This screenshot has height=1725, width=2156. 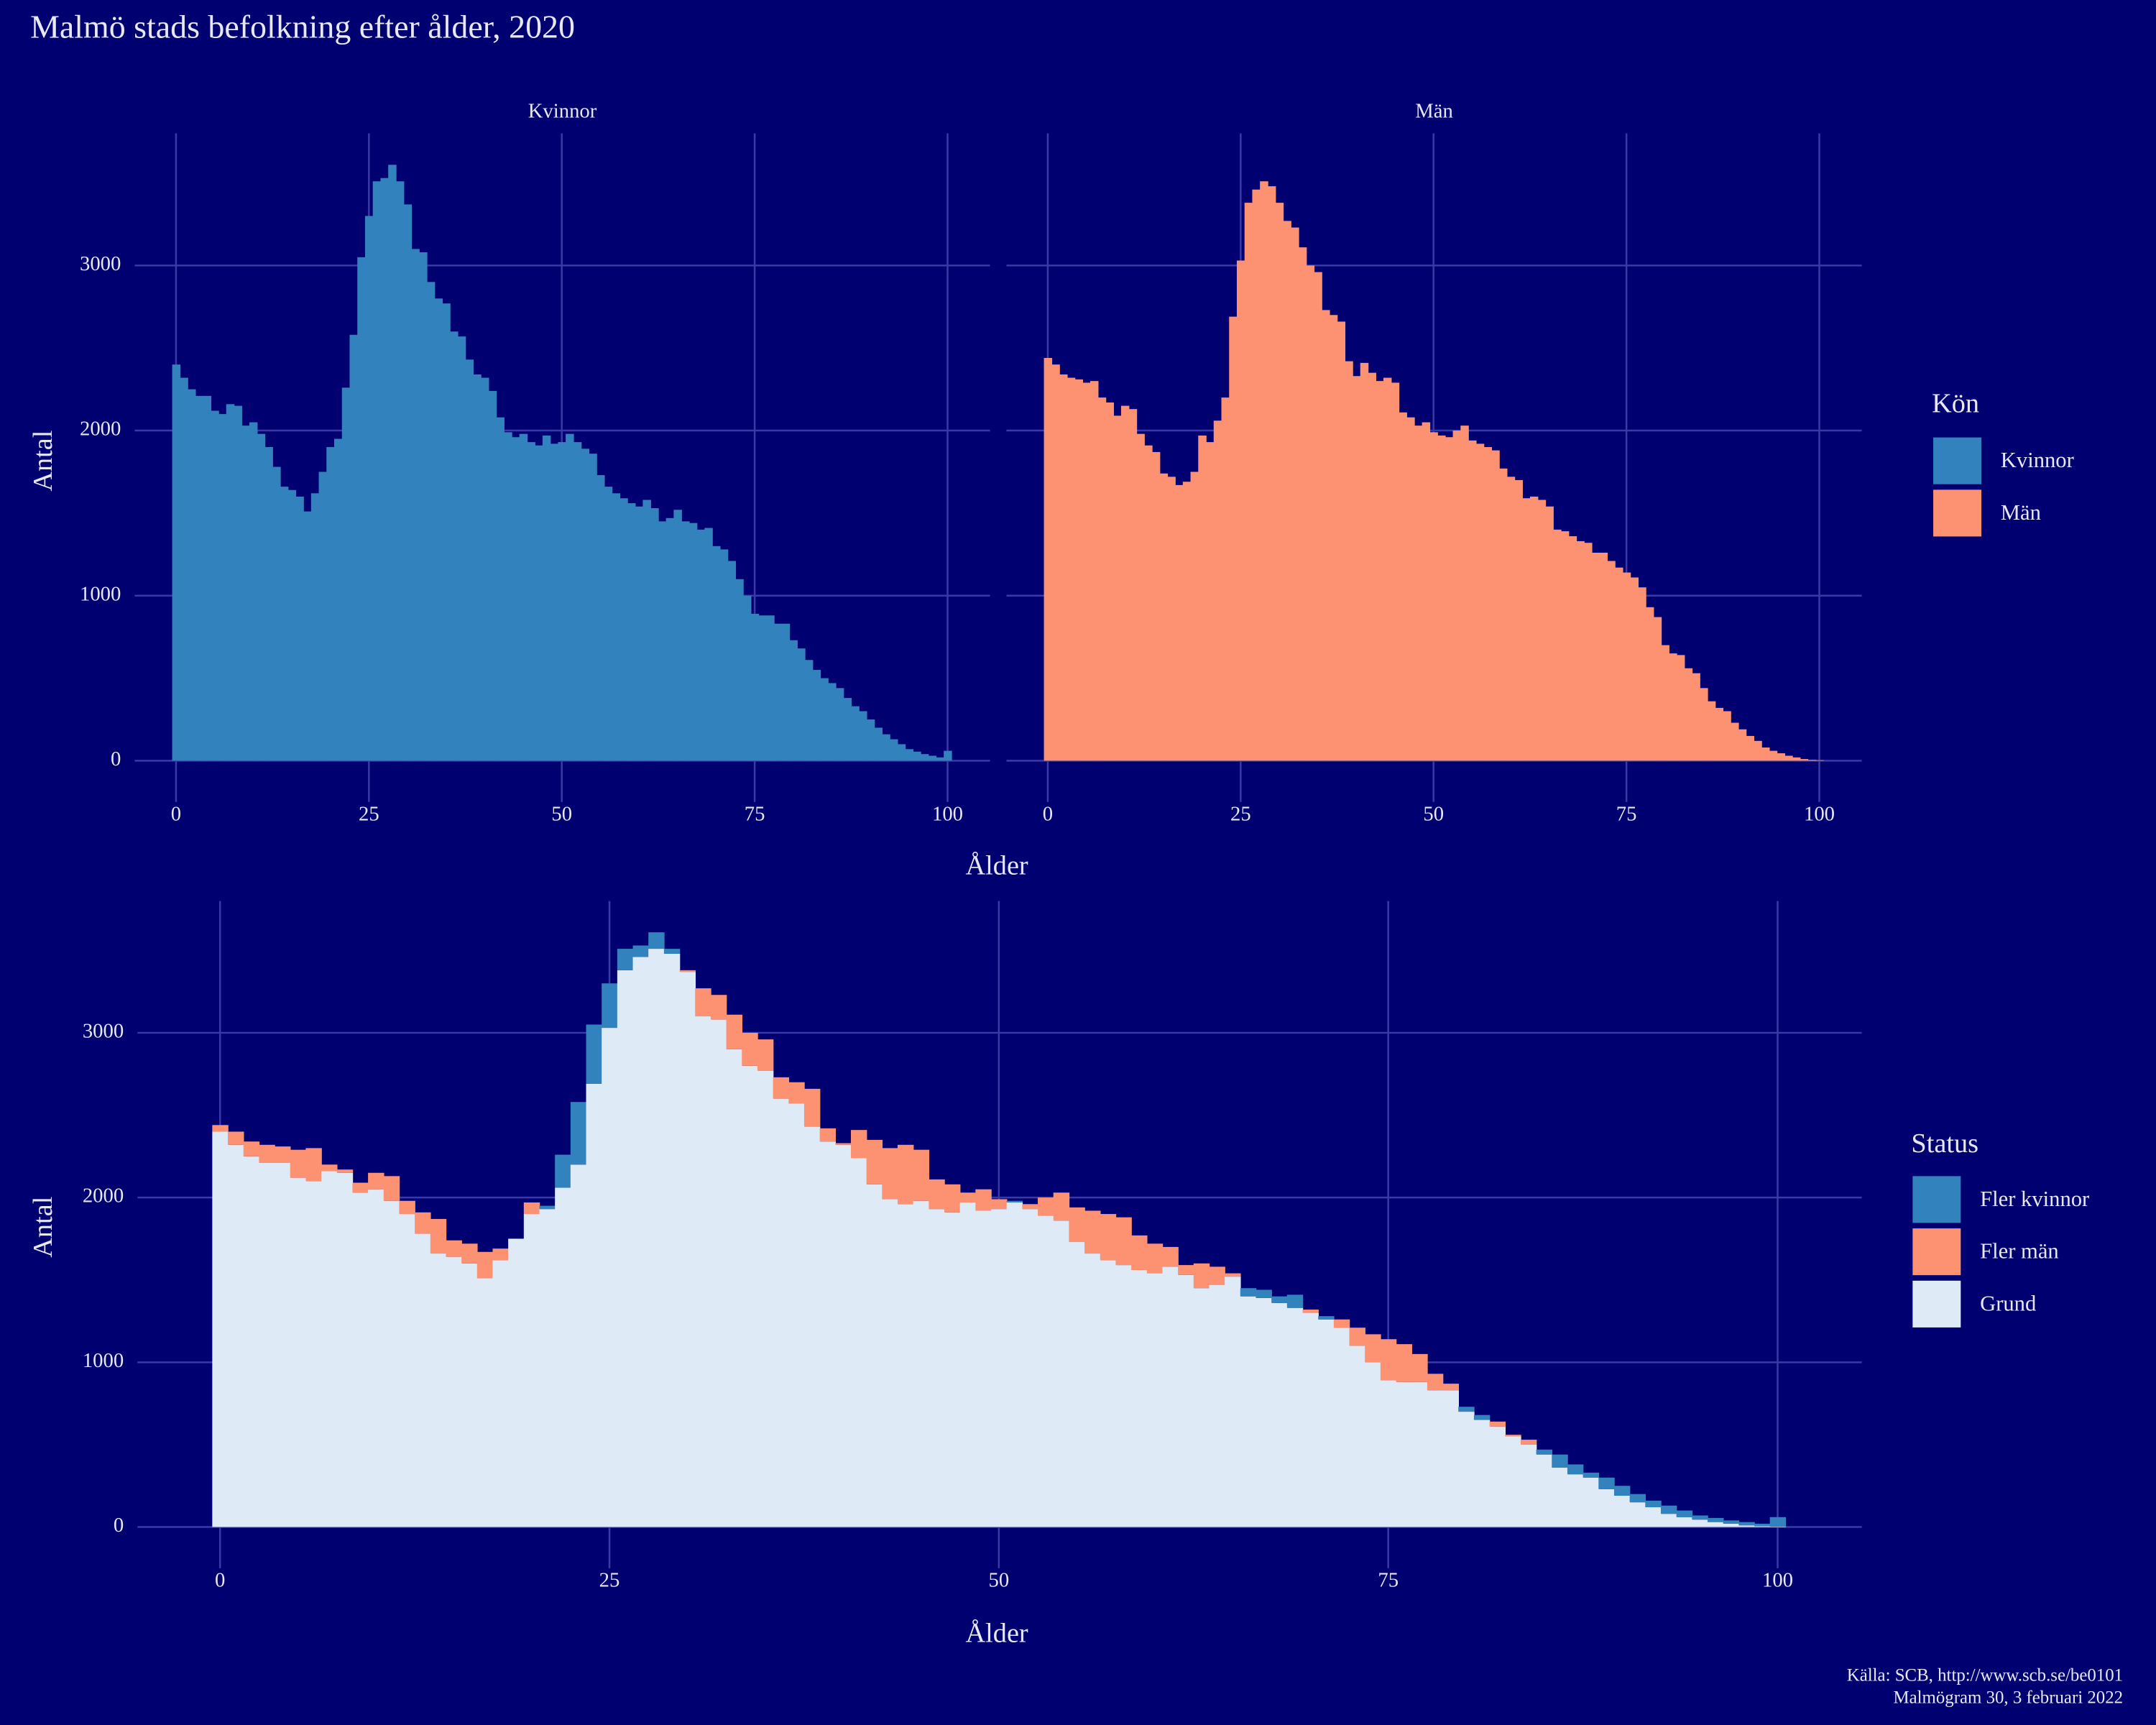 What do you see at coordinates (119, 1525) in the screenshot?
I see `y-tick-label: 0` at bounding box center [119, 1525].